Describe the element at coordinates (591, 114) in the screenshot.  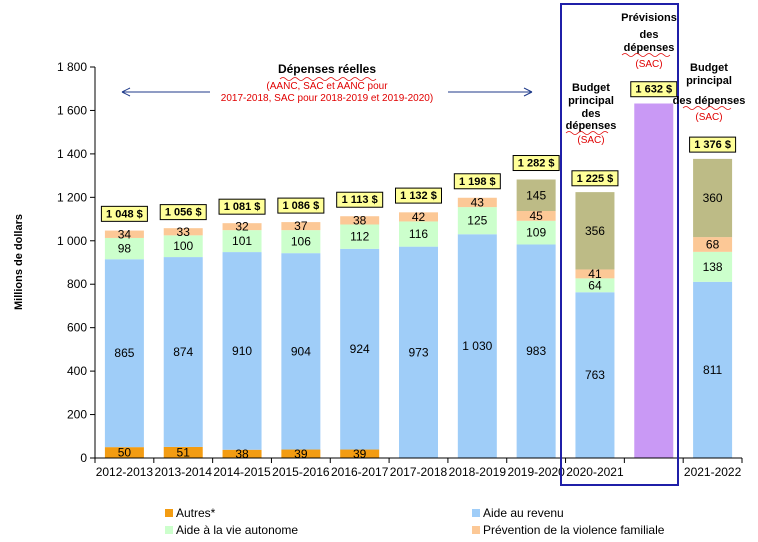
I see `annotation-me2020-3: des` at that location.